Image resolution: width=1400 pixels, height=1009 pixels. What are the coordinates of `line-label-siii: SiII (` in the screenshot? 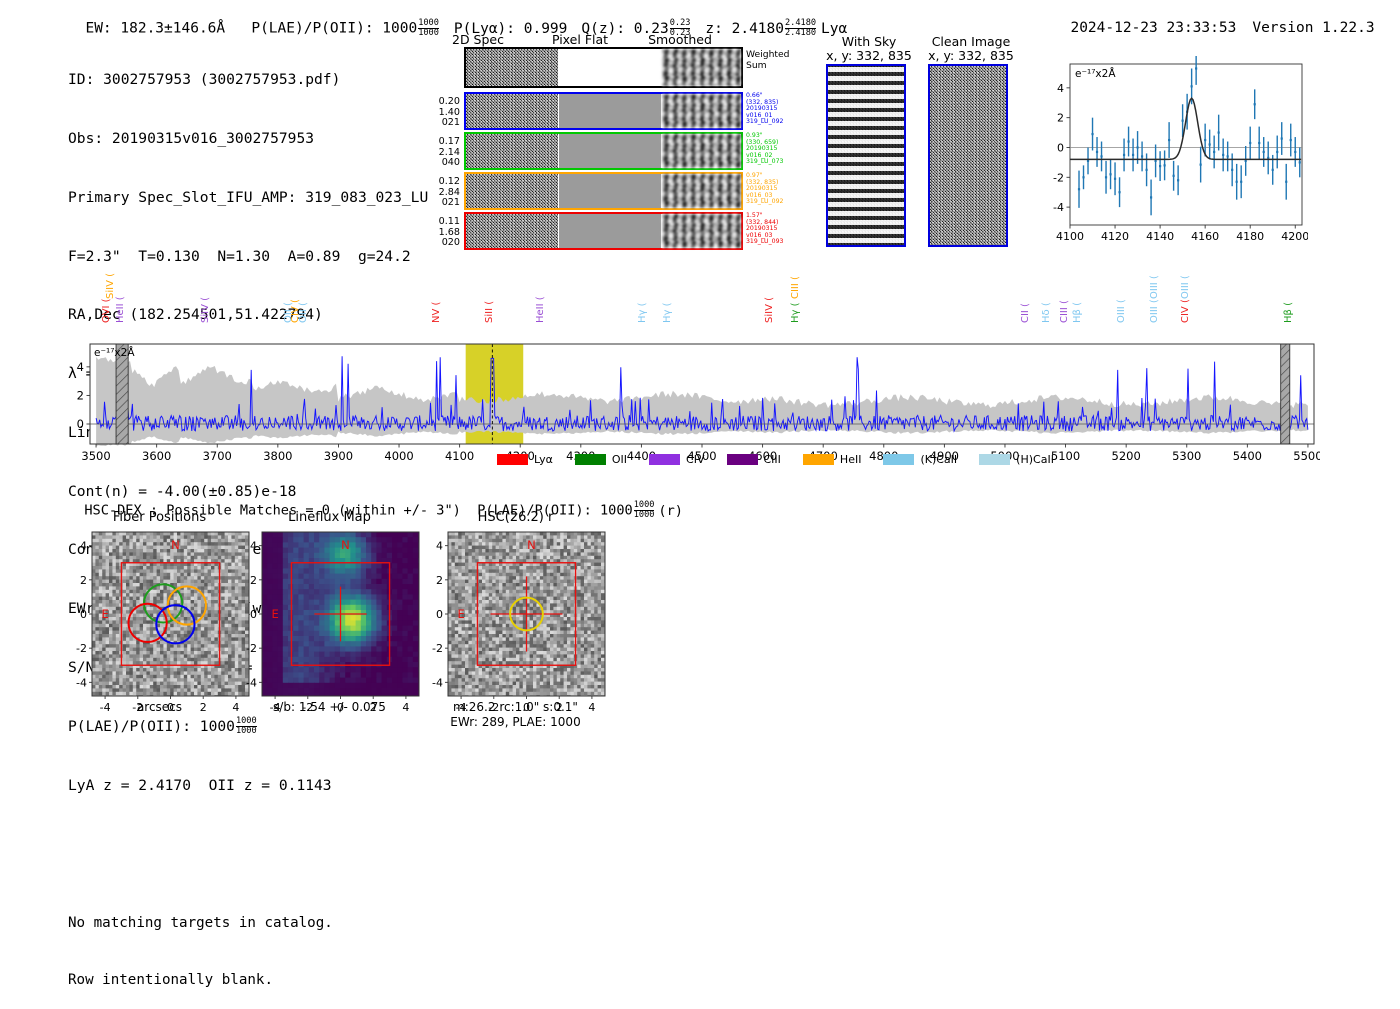 It's located at (489, 312).